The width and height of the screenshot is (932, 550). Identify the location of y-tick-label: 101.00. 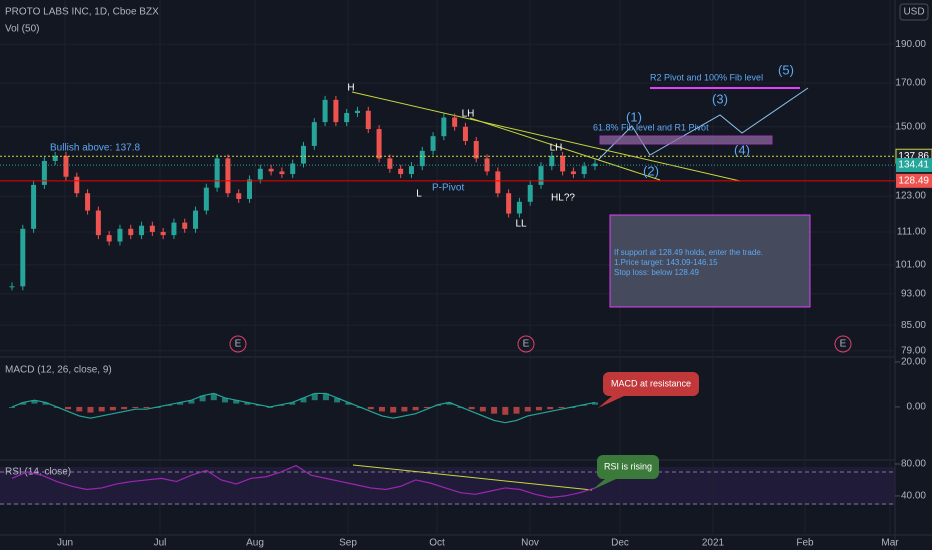
(910, 265).